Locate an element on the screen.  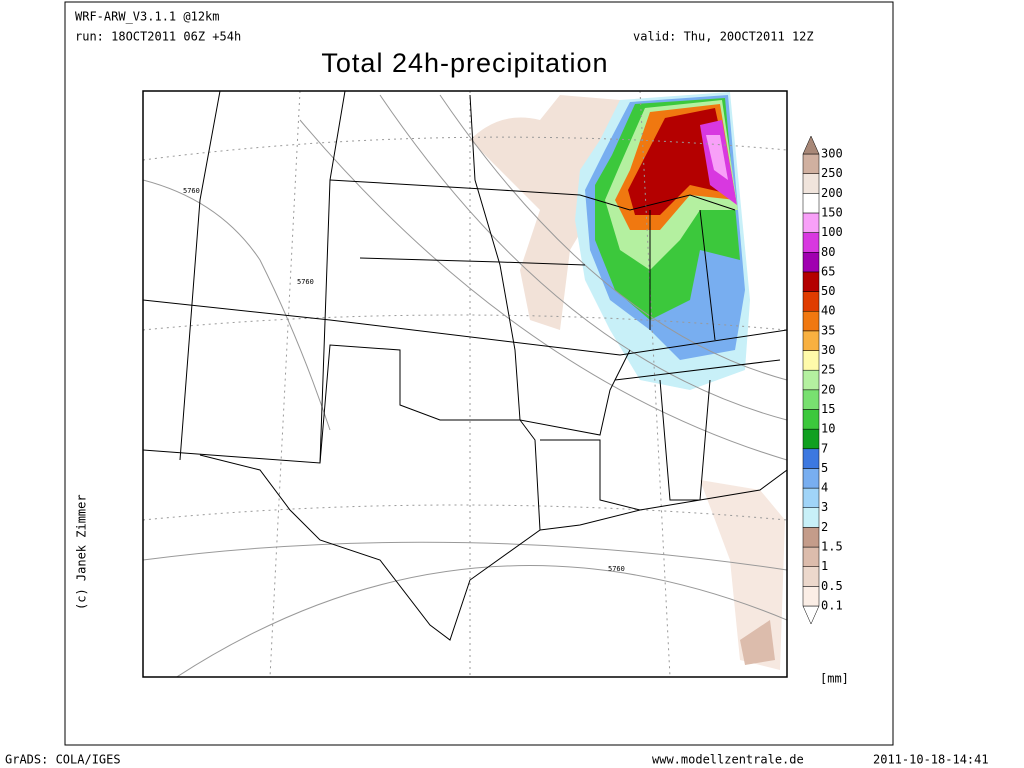
credit: (c) Janek Zimmer is located at coordinates (82, 552).